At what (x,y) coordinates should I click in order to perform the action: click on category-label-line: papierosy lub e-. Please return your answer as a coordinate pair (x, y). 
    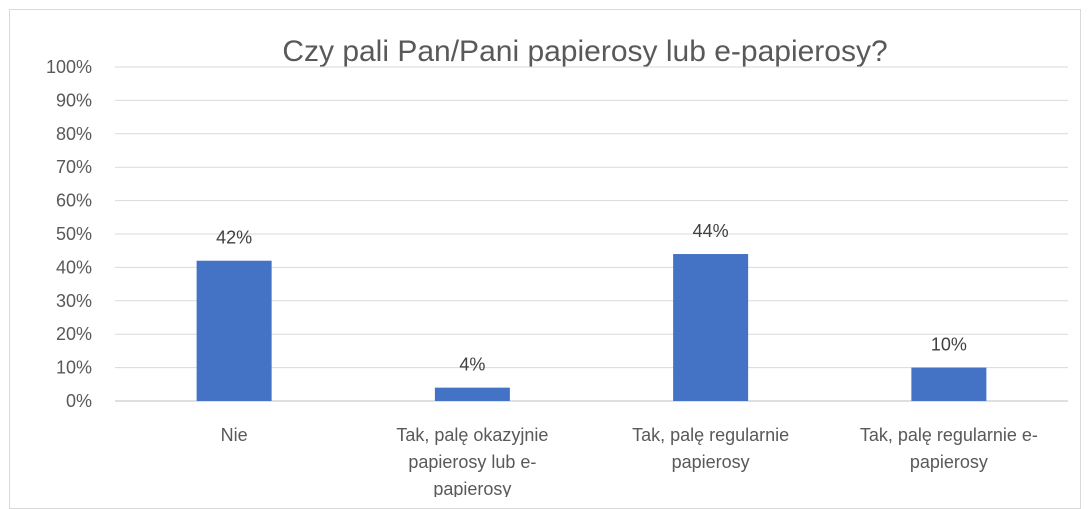
    Looking at the image, I should click on (472, 462).